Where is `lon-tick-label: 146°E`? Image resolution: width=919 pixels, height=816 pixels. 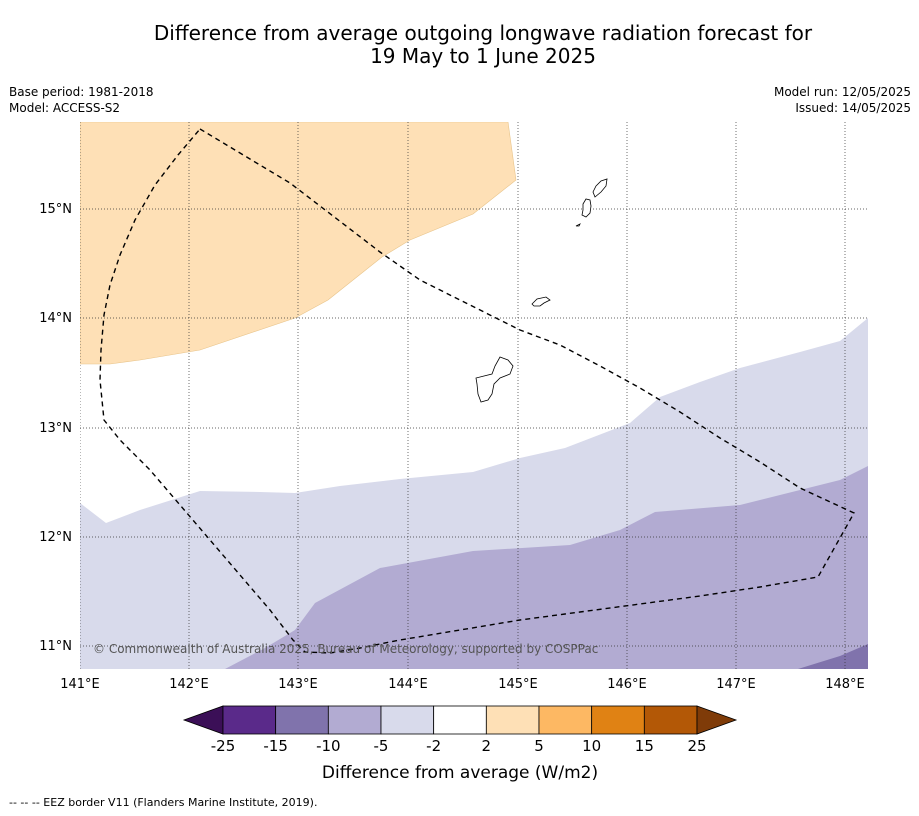 lon-tick-label: 146°E is located at coordinates (627, 684).